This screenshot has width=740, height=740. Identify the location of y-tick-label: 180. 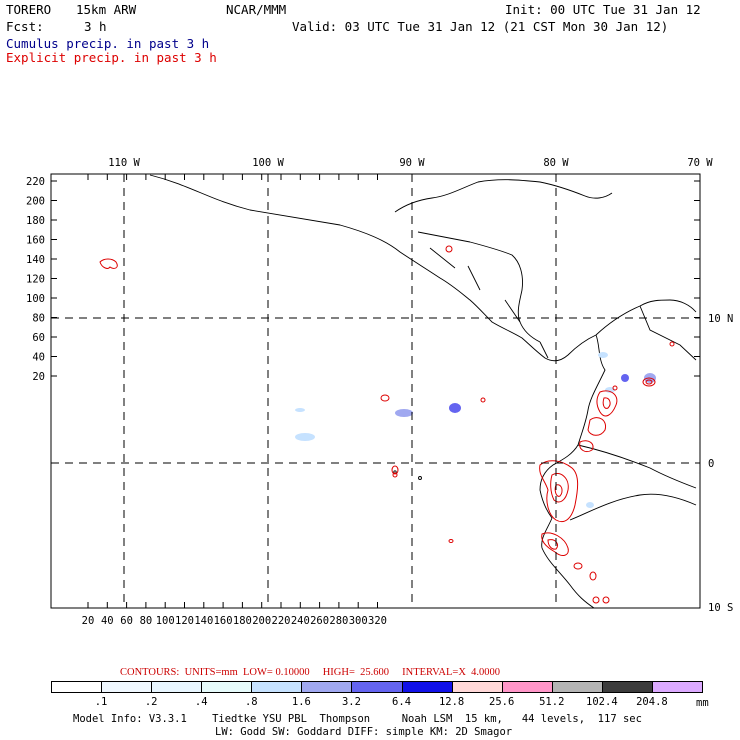
(35, 221).